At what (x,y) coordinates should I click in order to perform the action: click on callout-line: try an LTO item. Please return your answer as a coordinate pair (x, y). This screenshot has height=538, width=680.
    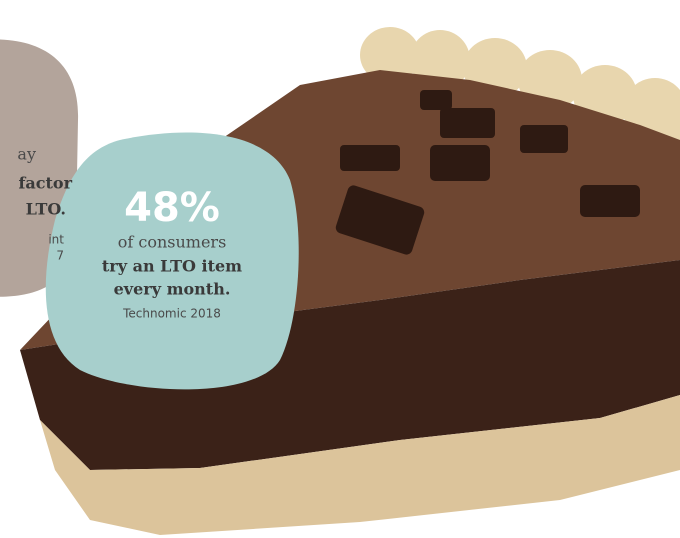
    Looking at the image, I should click on (172, 266).